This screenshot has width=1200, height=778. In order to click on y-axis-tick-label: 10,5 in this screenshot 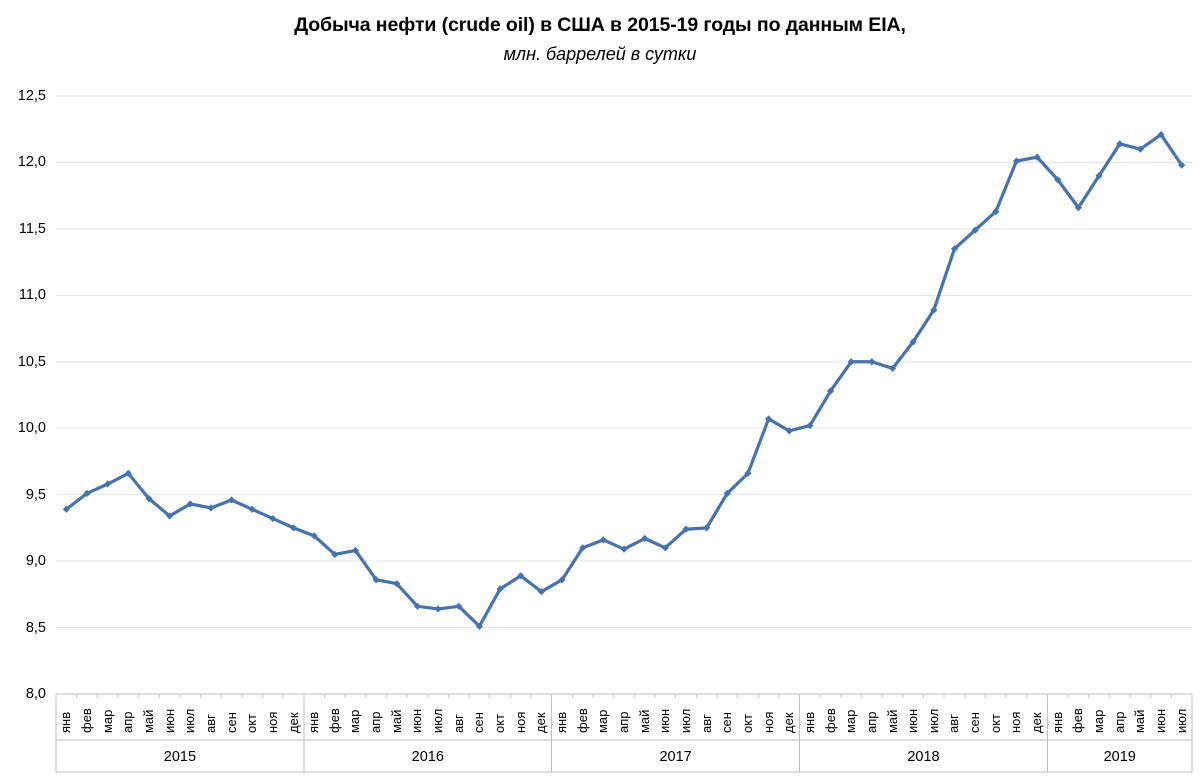, I will do `click(31, 361)`.